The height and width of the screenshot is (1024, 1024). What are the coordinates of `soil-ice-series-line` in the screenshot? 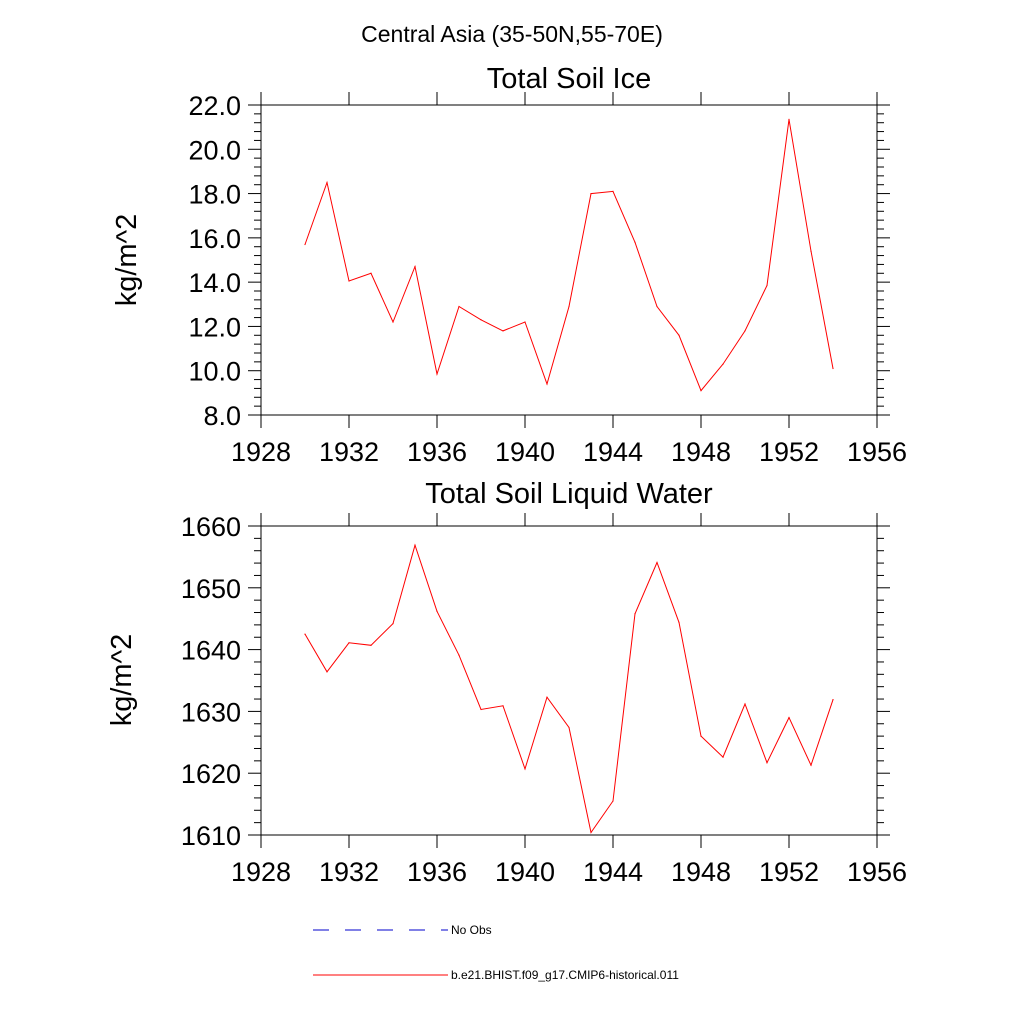 It's located at (569, 255).